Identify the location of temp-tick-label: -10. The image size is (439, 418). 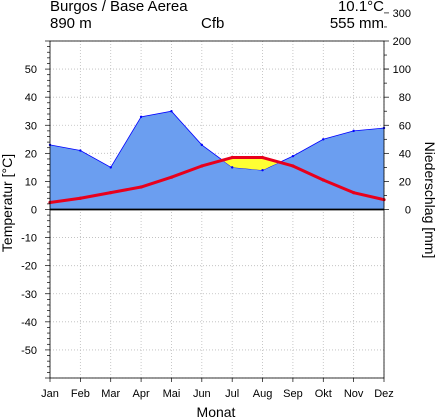
(29, 239).